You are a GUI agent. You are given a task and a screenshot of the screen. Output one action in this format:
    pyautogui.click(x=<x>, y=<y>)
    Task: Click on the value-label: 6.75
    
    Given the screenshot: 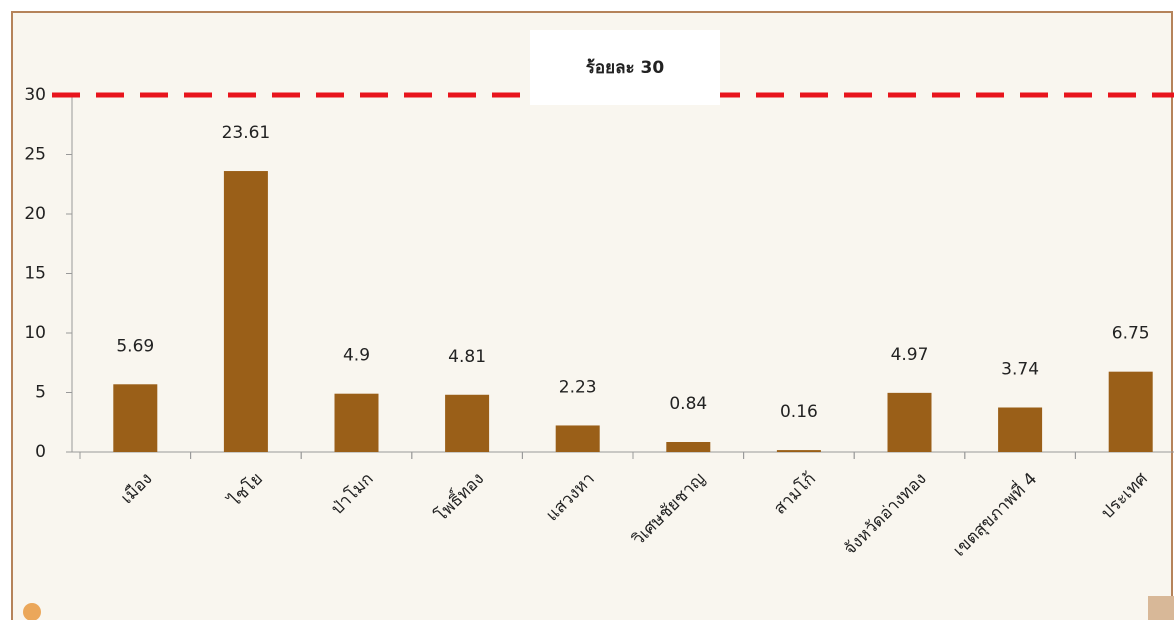 What is the action you would take?
    pyautogui.click(x=1131, y=334)
    